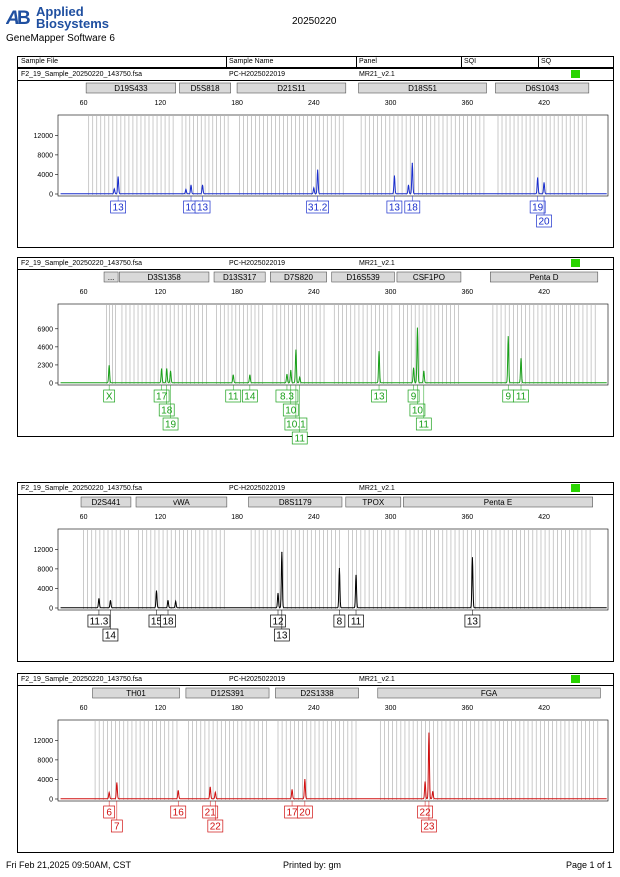 The height and width of the screenshot is (877, 620). What do you see at coordinates (589, 865) in the screenshot?
I see `footer-page: Page 1 of 1` at bounding box center [589, 865].